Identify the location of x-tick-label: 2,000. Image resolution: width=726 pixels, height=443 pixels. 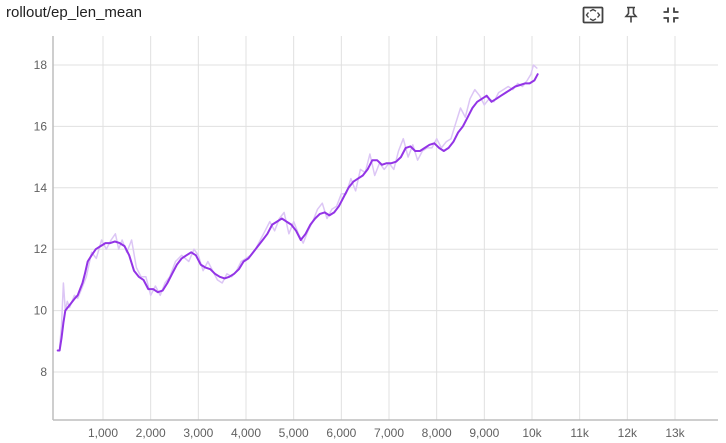
(151, 433).